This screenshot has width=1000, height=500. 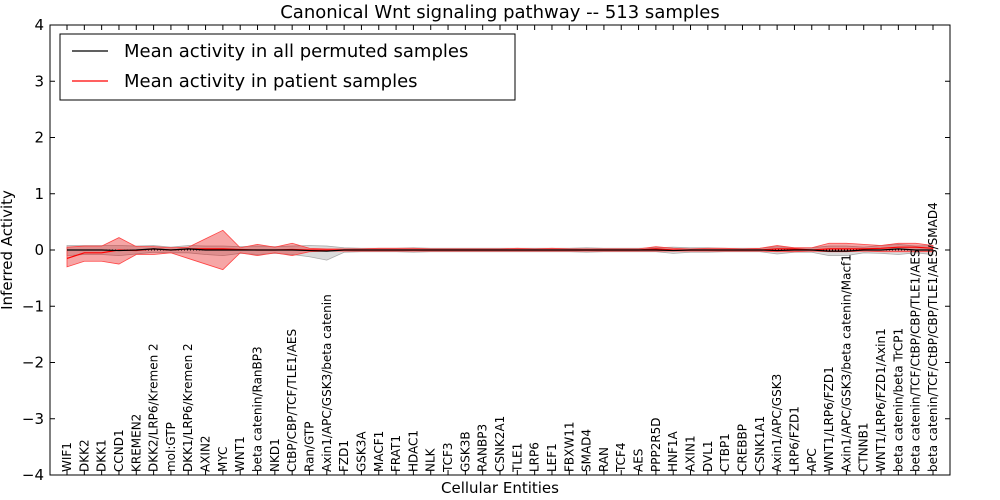 What do you see at coordinates (33, 363) in the screenshot?
I see `y-tick-label: −2` at bounding box center [33, 363].